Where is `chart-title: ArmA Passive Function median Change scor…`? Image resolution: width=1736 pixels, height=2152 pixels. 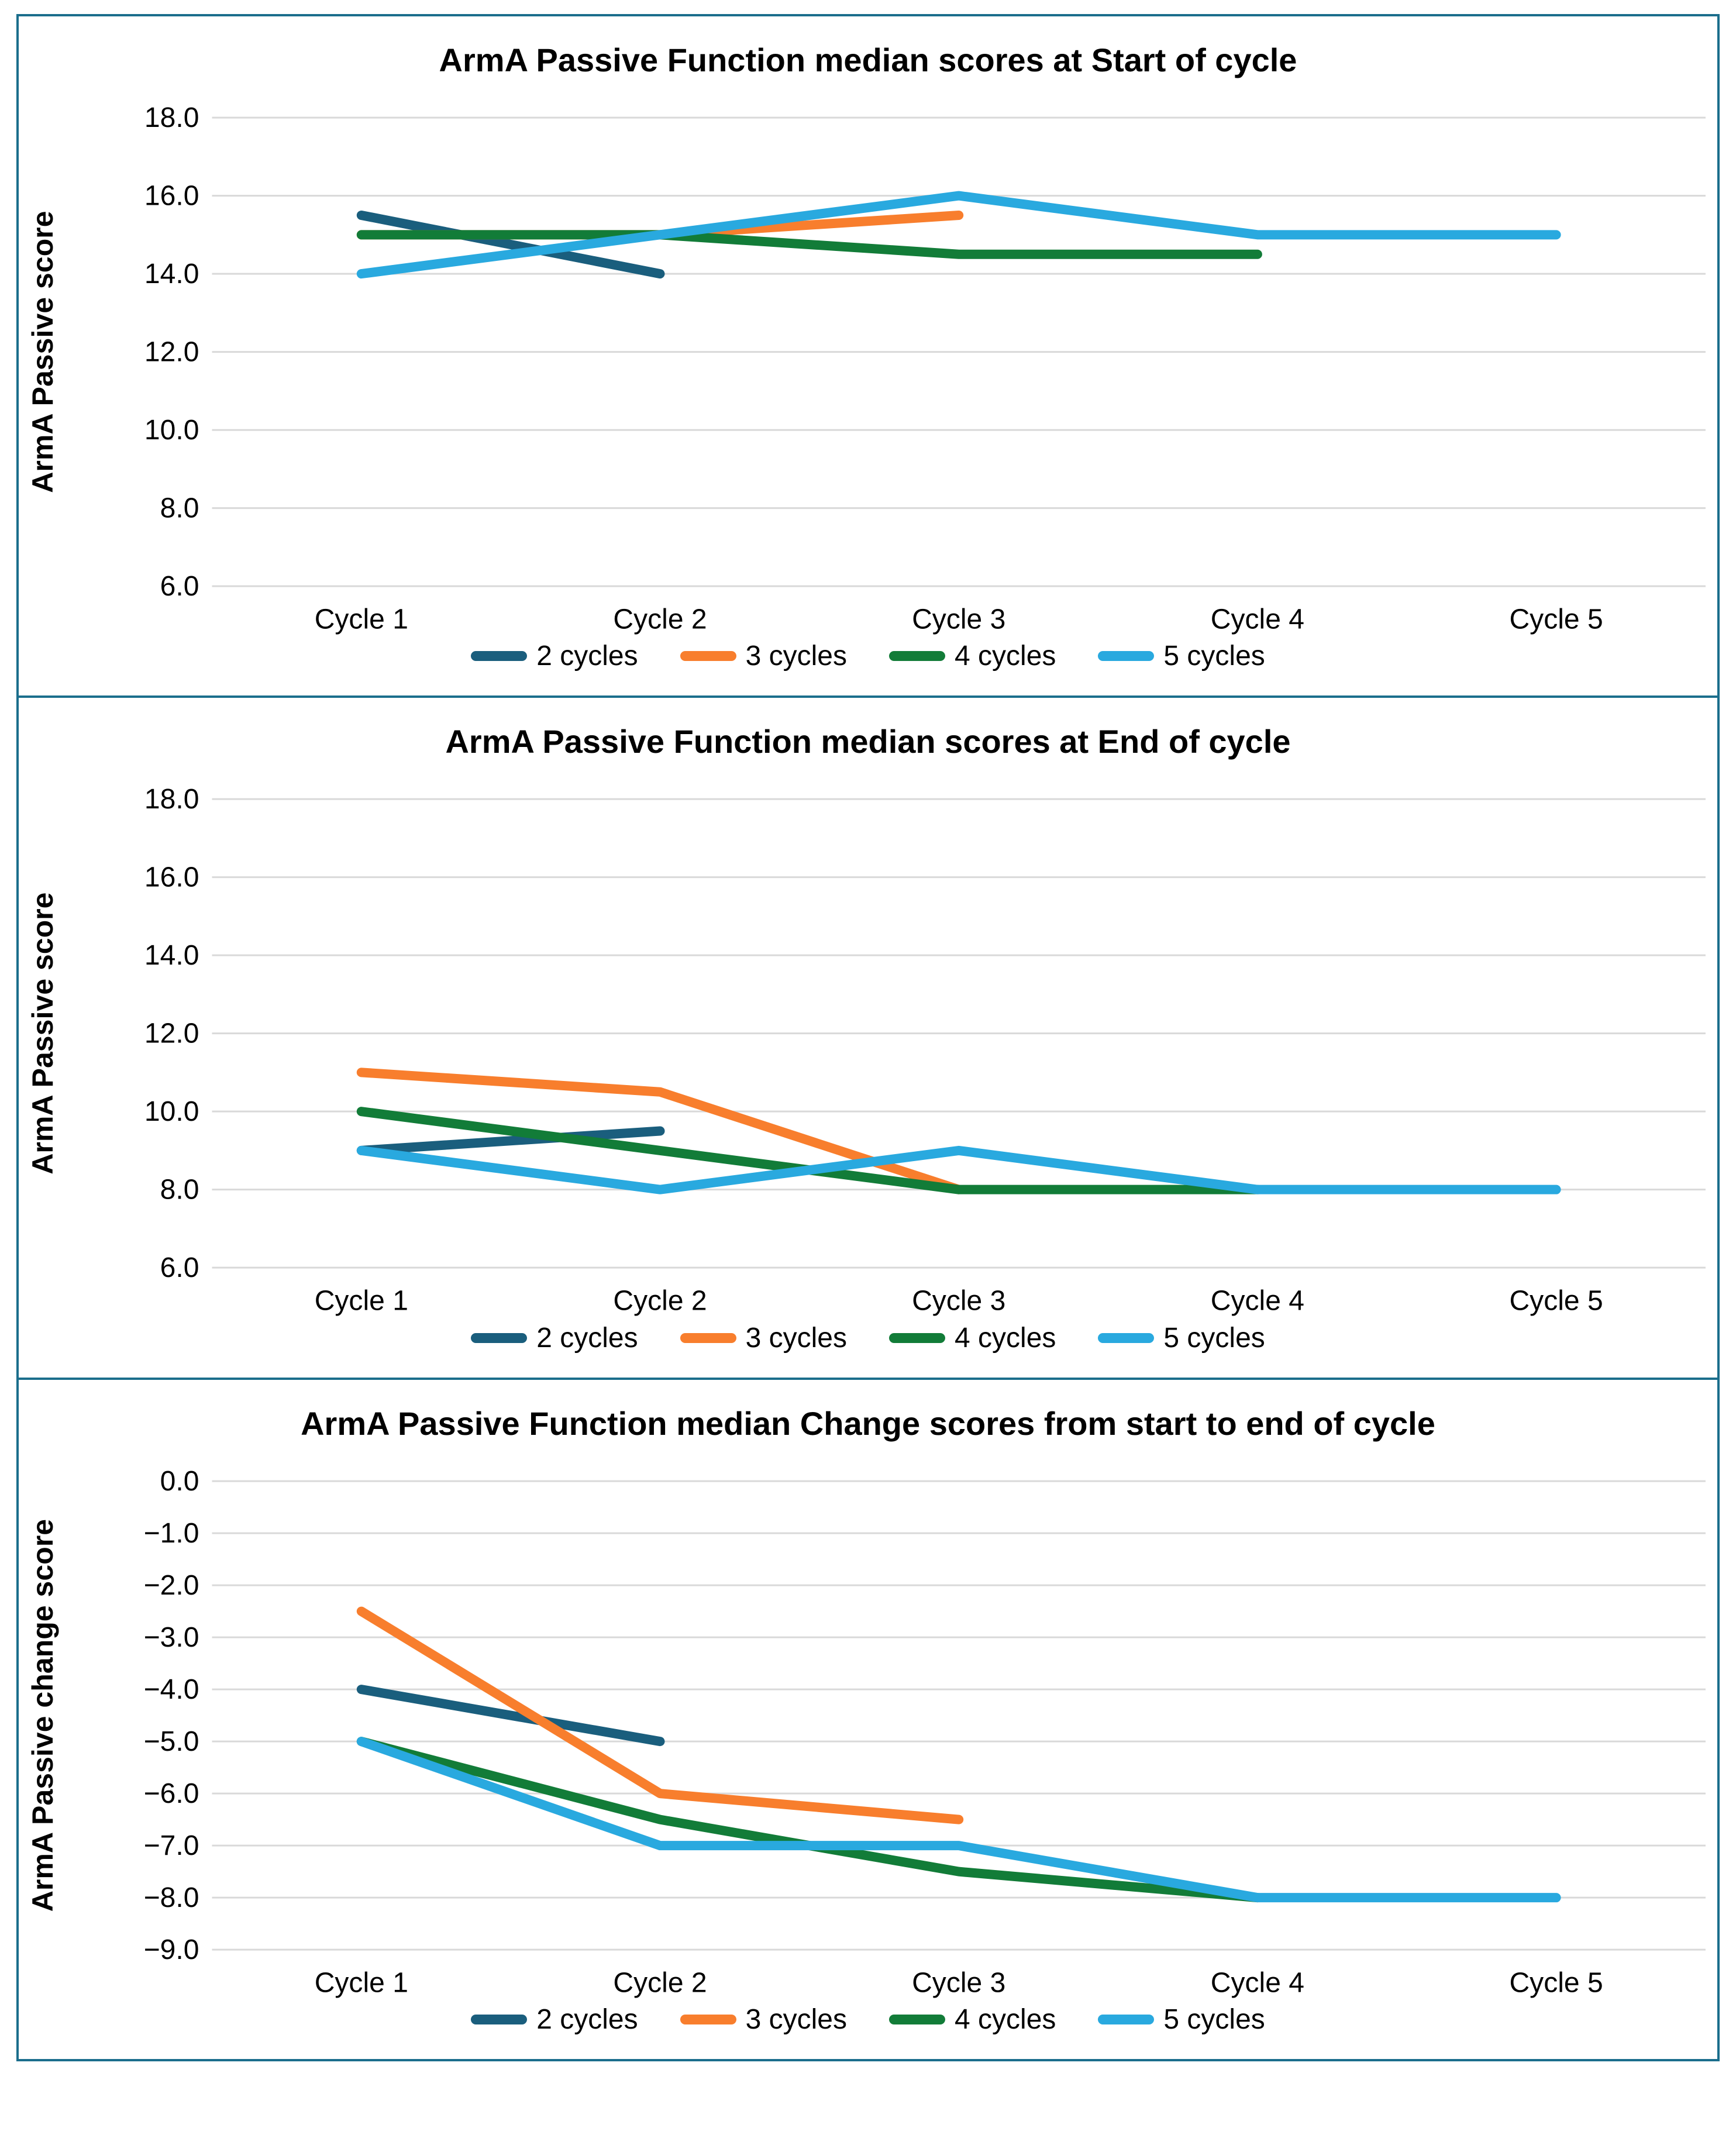 chart-title: ArmA Passive Function median Change scor… is located at coordinates (868, 1423).